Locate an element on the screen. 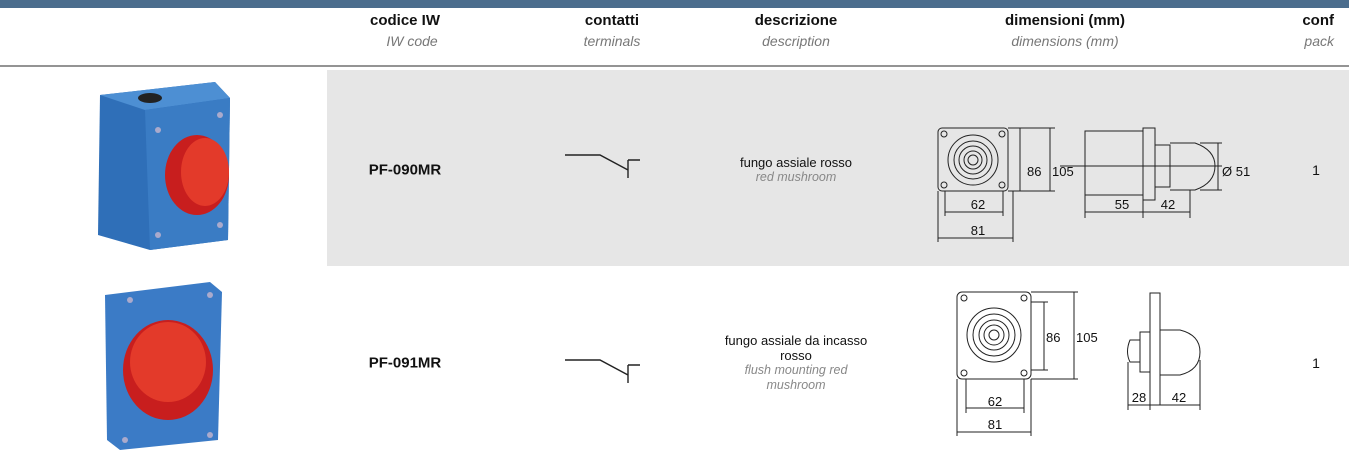 Image resolution: width=1349 pixels, height=452 pixels. column-title: descrizione is located at coordinates (796, 20).